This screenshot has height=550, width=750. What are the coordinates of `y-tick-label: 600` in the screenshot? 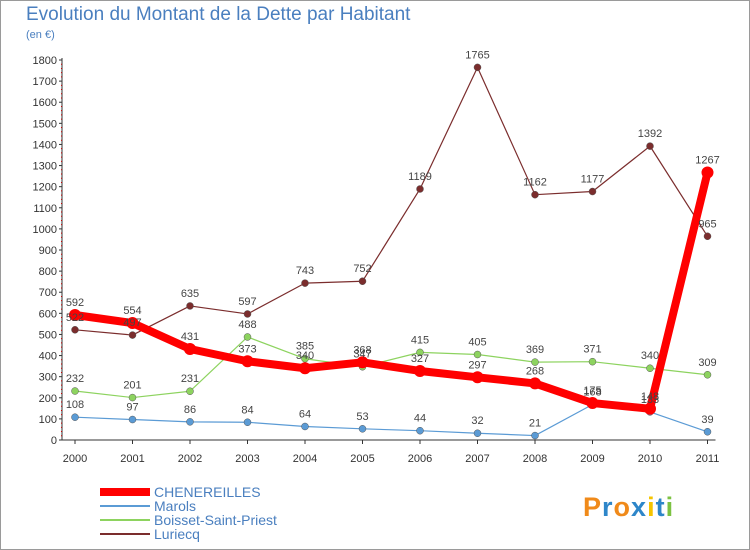 It's located at (48, 314).